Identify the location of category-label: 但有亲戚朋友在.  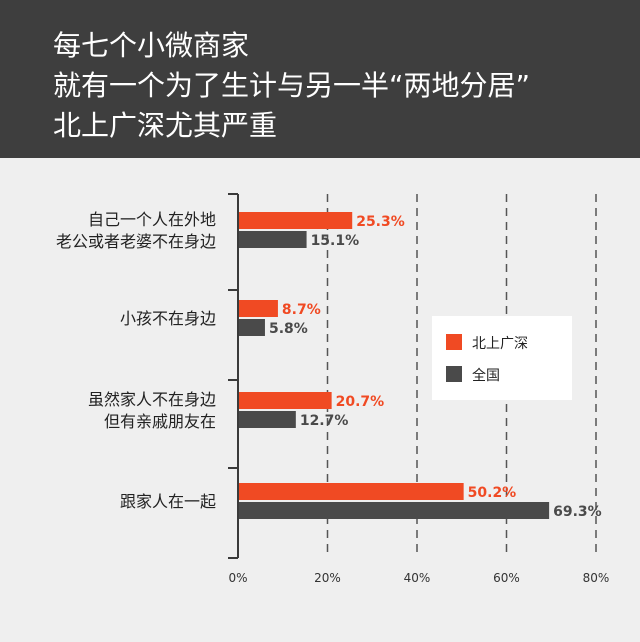
(160, 421).